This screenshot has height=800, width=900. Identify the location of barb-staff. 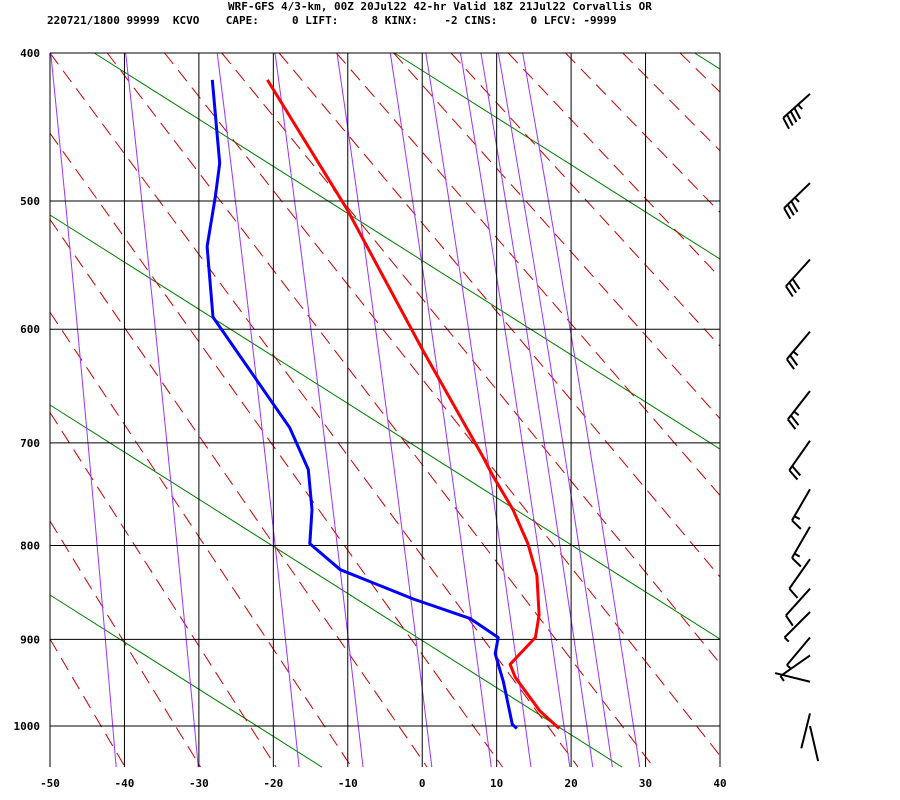
(814, 743).